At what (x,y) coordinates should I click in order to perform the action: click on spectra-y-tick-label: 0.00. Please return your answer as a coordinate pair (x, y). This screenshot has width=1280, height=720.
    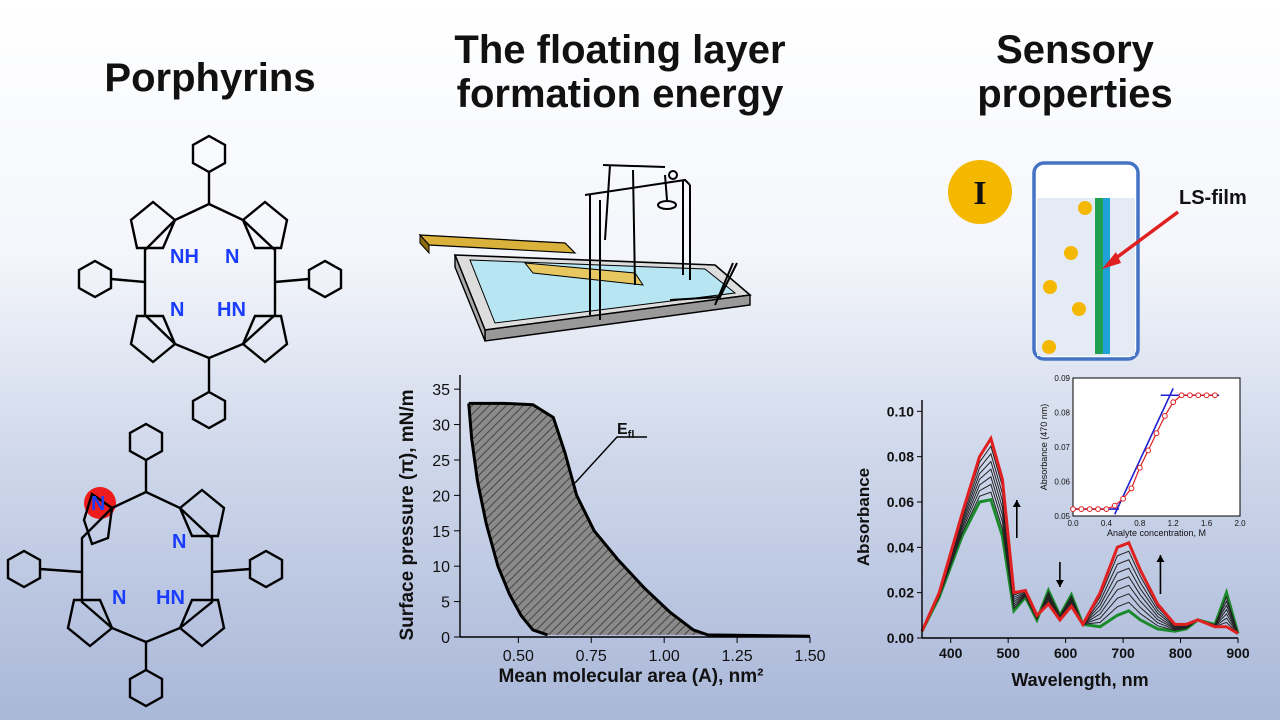
    Looking at the image, I should click on (900, 638).